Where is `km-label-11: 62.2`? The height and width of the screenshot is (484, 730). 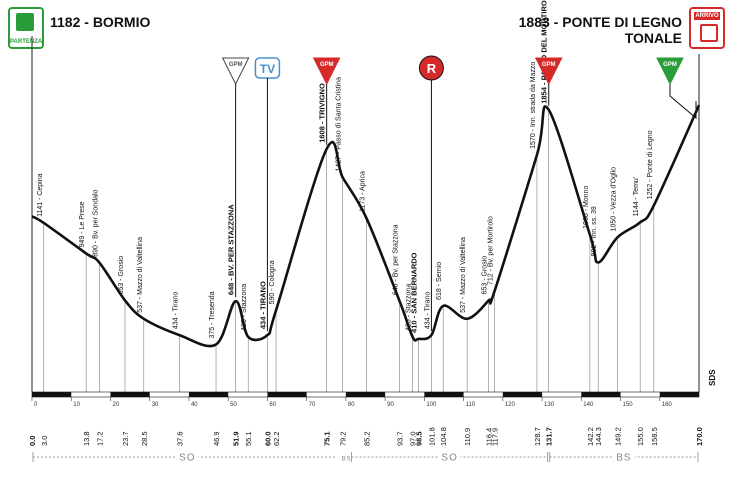 km-label-11: 62.2 is located at coordinates (276, 438).